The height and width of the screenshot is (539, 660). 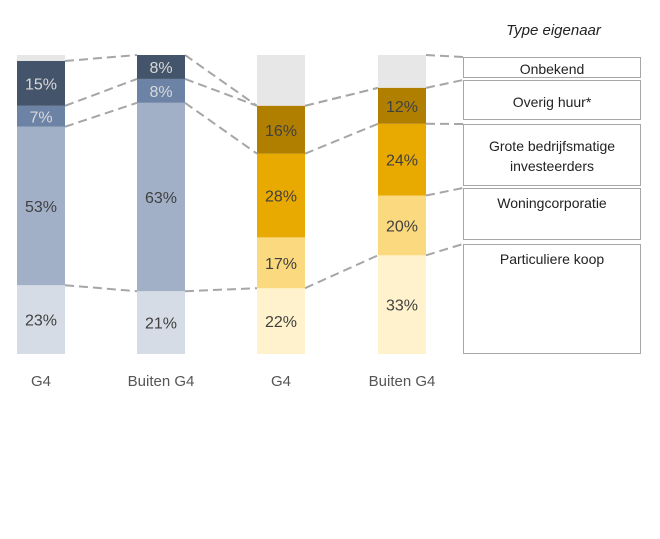 I want to click on data-label: 7%, so click(x=40, y=117).